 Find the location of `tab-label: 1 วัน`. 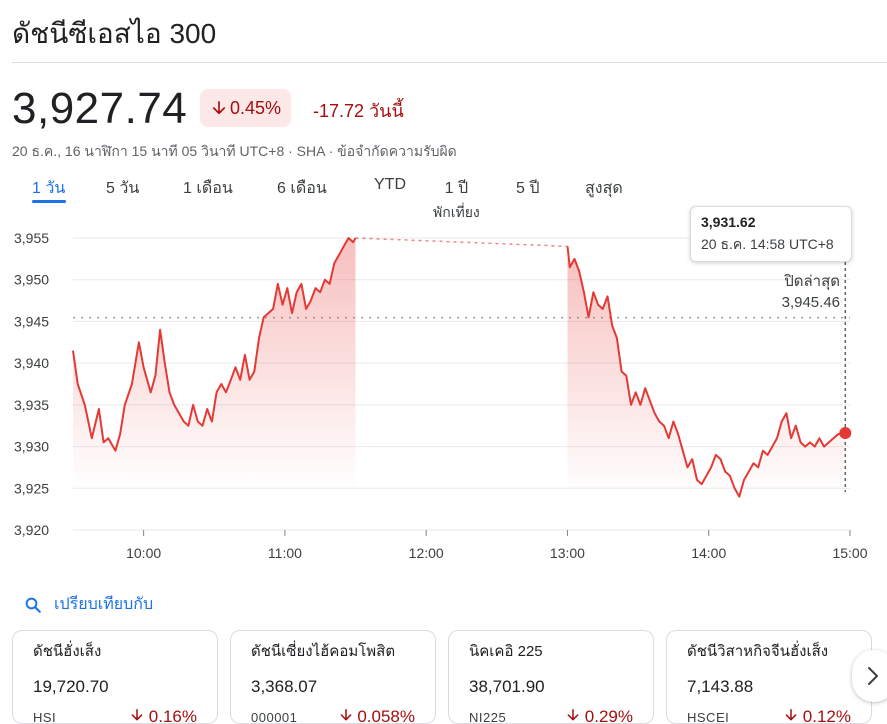

tab-label: 1 วัน is located at coordinates (49, 188).